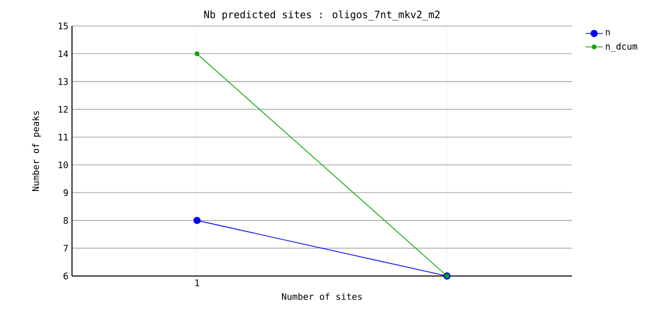 This screenshot has width=662, height=328. I want to click on x-tick-label: 1, so click(197, 283).